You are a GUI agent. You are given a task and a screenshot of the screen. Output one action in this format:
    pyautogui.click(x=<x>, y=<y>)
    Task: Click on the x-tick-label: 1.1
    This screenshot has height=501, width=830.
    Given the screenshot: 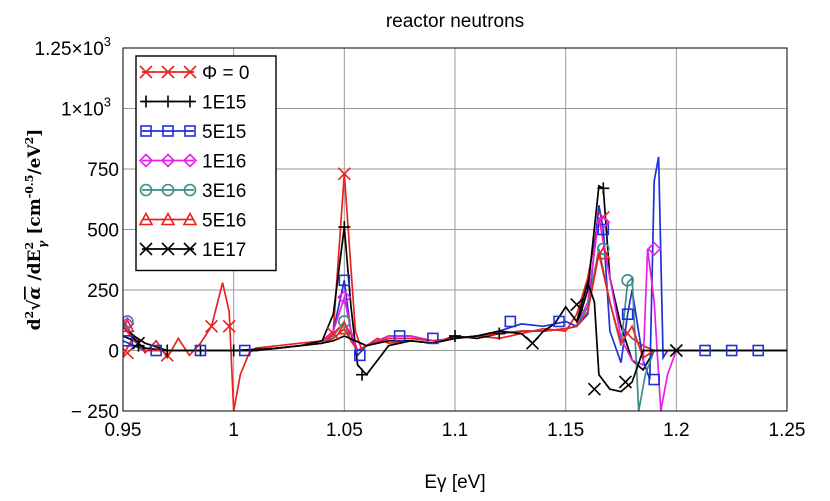 What is the action you would take?
    pyautogui.click(x=455, y=430)
    